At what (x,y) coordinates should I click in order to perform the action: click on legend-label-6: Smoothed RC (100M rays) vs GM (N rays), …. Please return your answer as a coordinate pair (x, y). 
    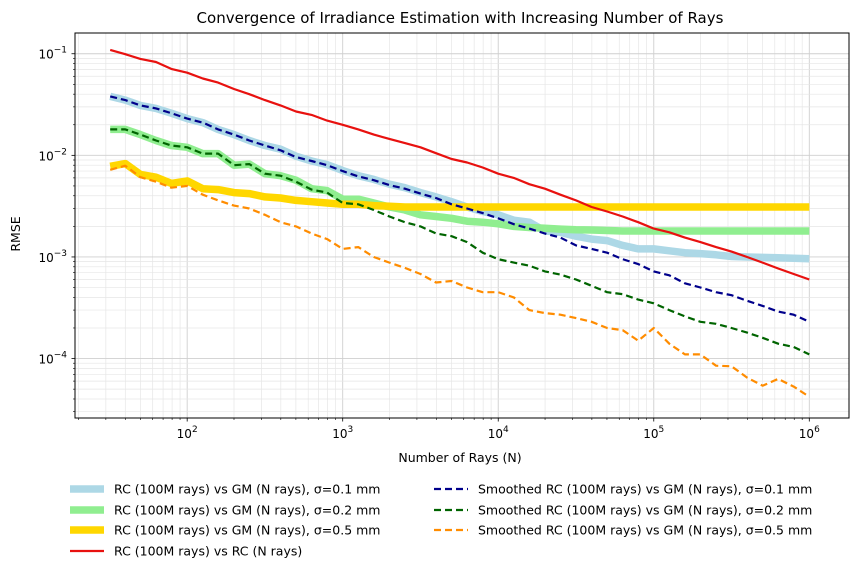
    Looking at the image, I should click on (645, 510).